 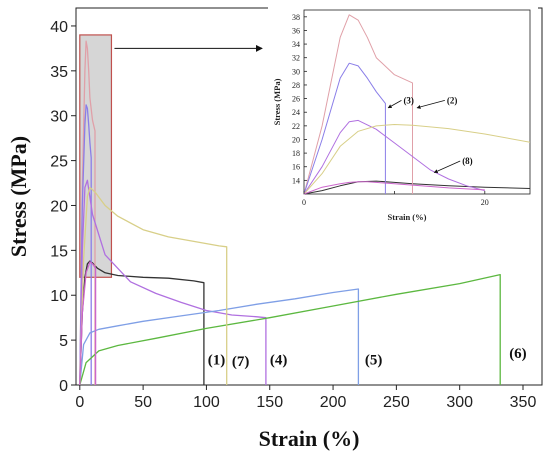 I want to click on inset-y-tick-label: 26, so click(x=296, y=99).